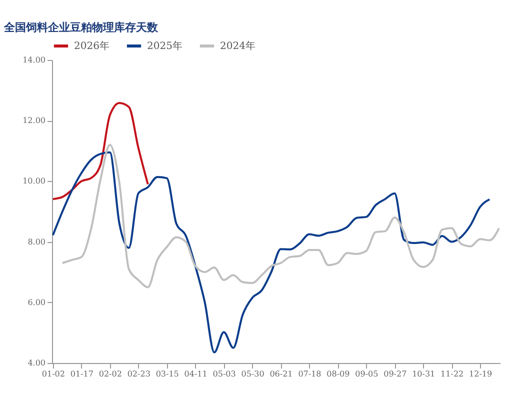 Image resolution: width=530 pixels, height=397 pixels. I want to click on x-tick-label: 04-11, so click(196, 374).